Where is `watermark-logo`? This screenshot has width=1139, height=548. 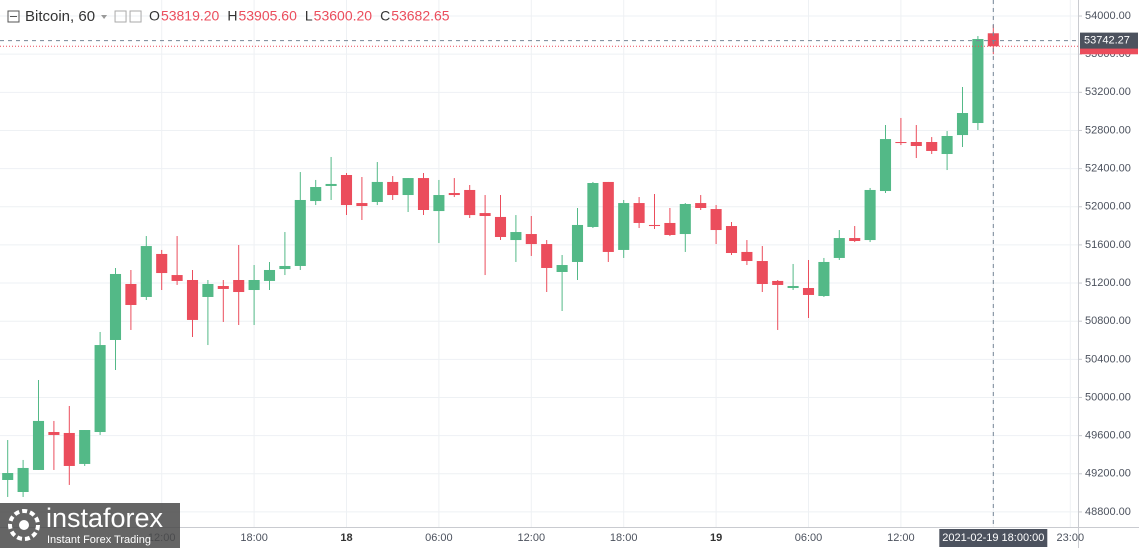 watermark-logo is located at coordinates (24, 525).